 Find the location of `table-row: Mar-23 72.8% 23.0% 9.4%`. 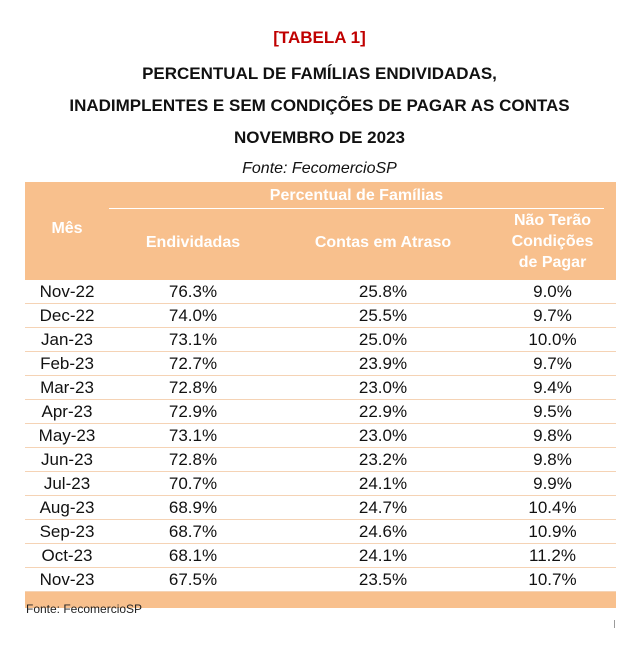

table-row: Mar-23 72.8% 23.0% 9.4% is located at coordinates (320, 388).